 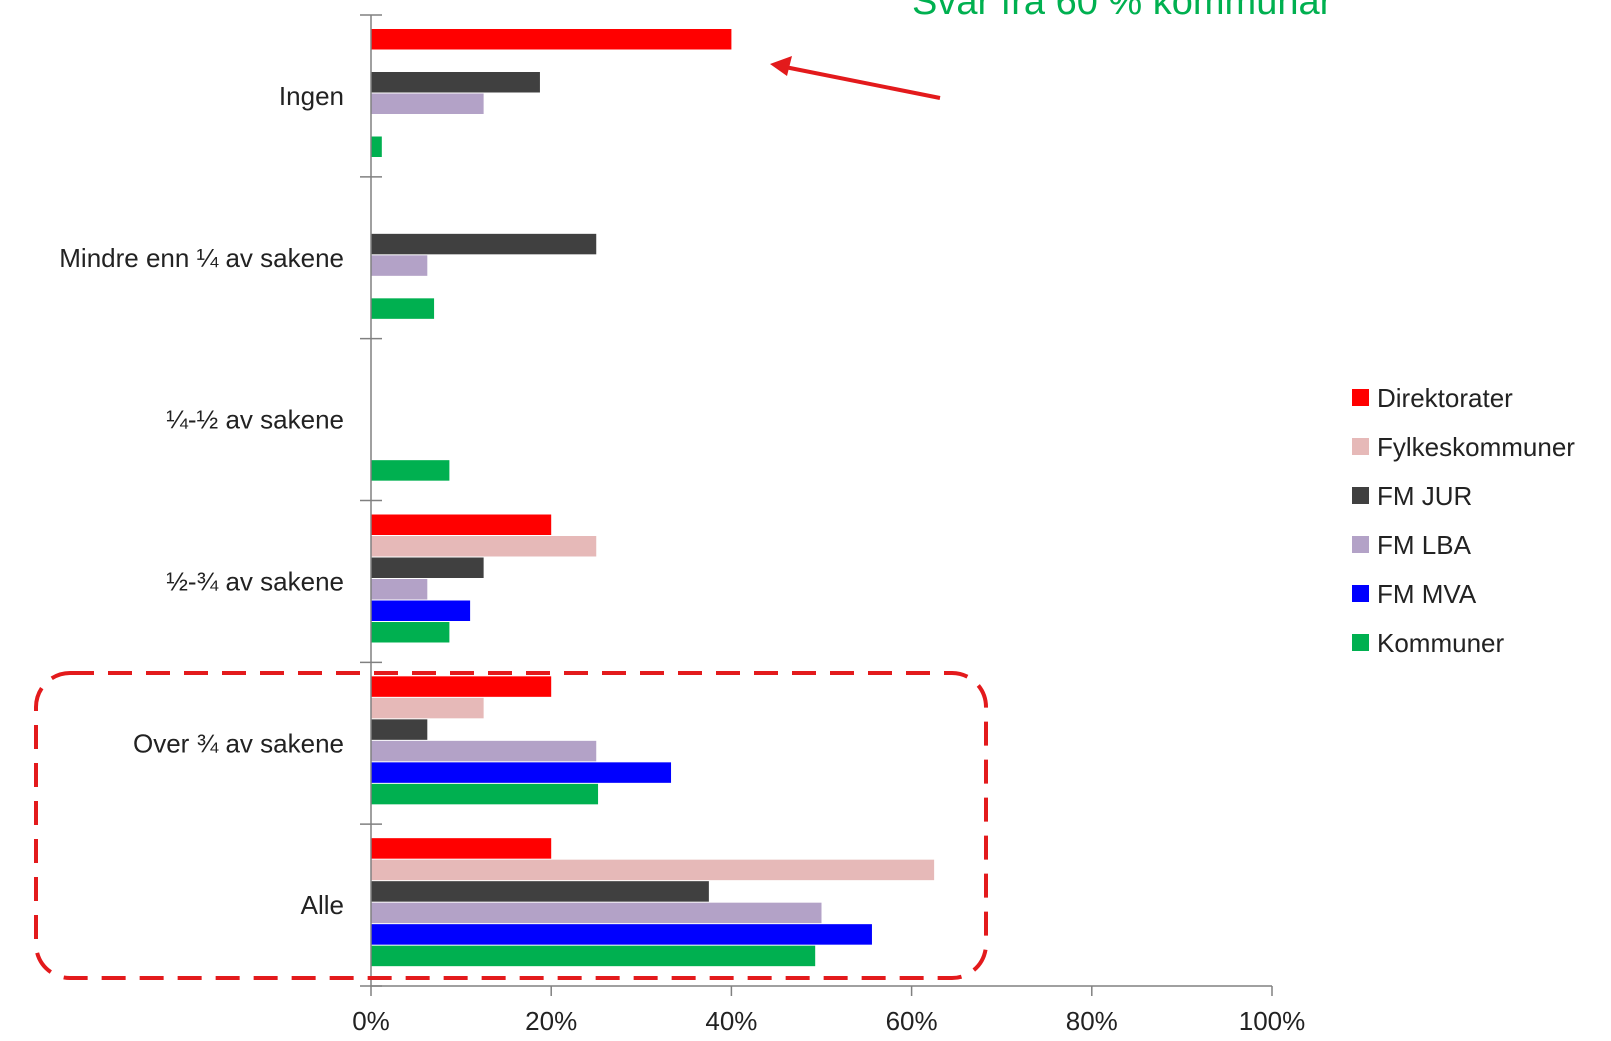 I want to click on legend-swatch-direktorater, so click(x=1360, y=397).